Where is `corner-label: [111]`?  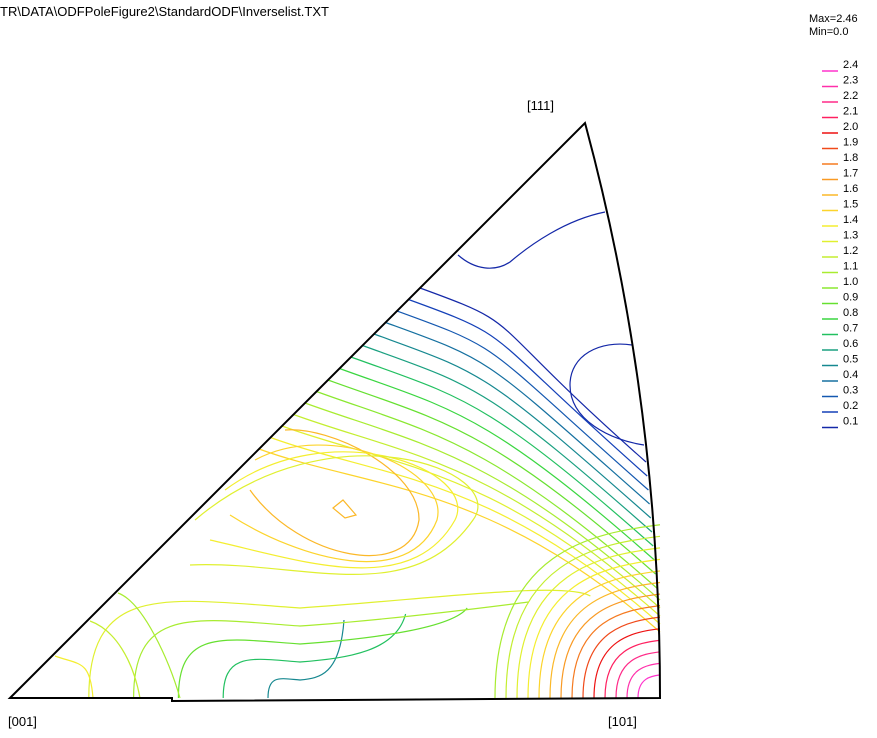
corner-label: [111] is located at coordinates (540, 105).